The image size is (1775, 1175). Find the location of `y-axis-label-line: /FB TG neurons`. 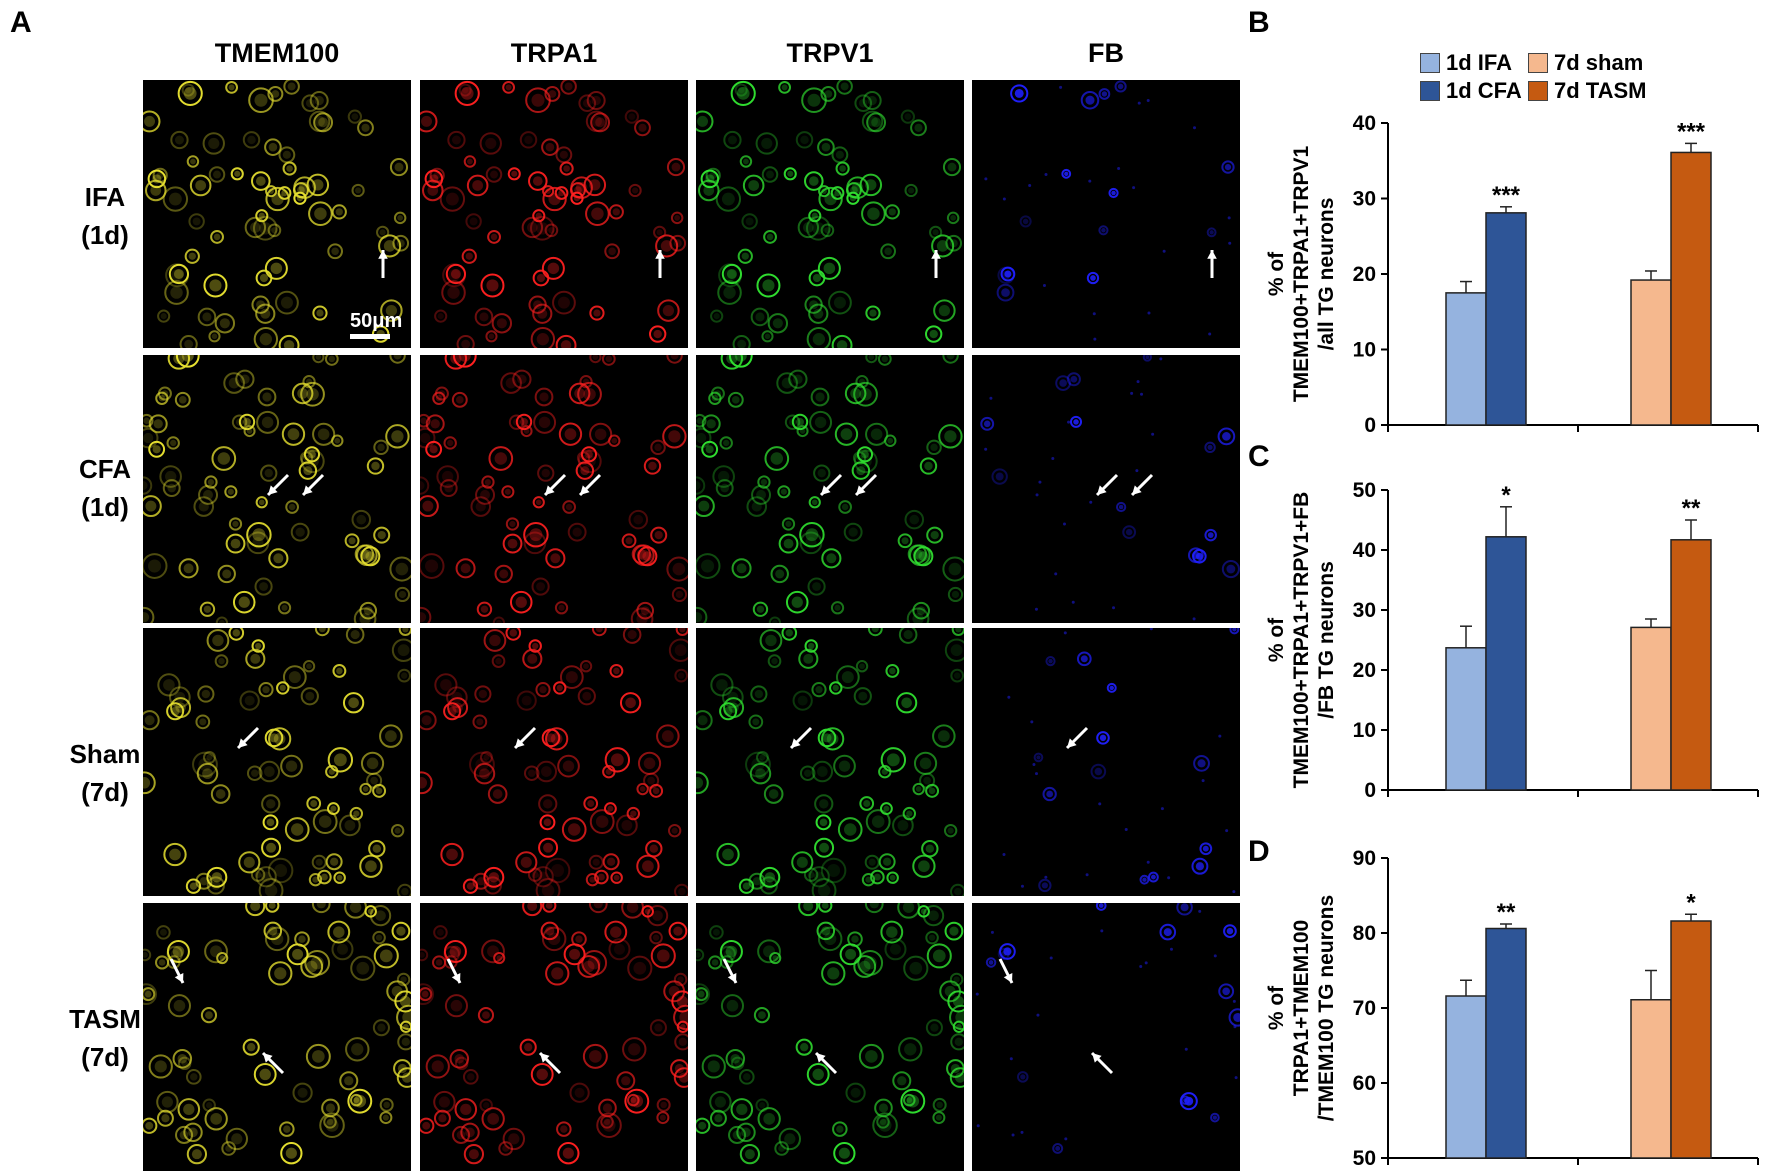

y-axis-label-line: /FB TG neurons is located at coordinates (1326, 640).